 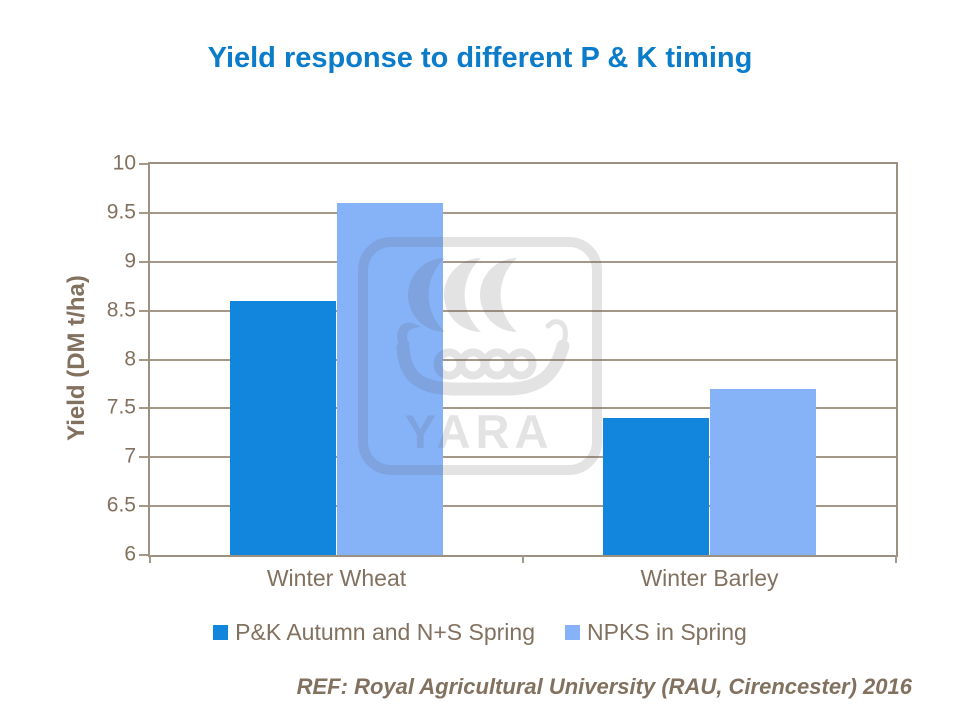 I want to click on bar-winter-barley-npks-in-spring, so click(x=762, y=471).